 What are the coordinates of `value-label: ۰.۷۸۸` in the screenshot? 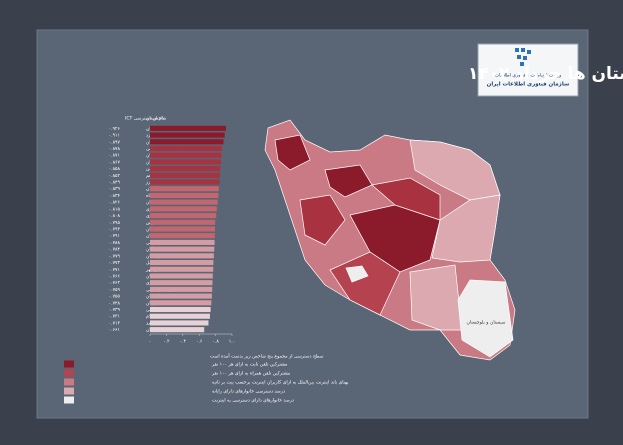 It's located at (115, 243).